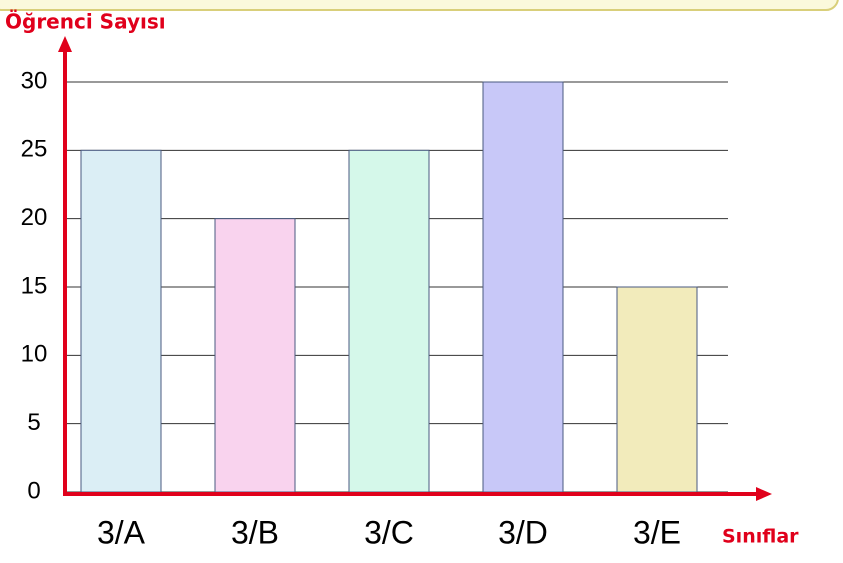  What do you see at coordinates (34, 217) in the screenshot?
I see `y-tick-label: 20` at bounding box center [34, 217].